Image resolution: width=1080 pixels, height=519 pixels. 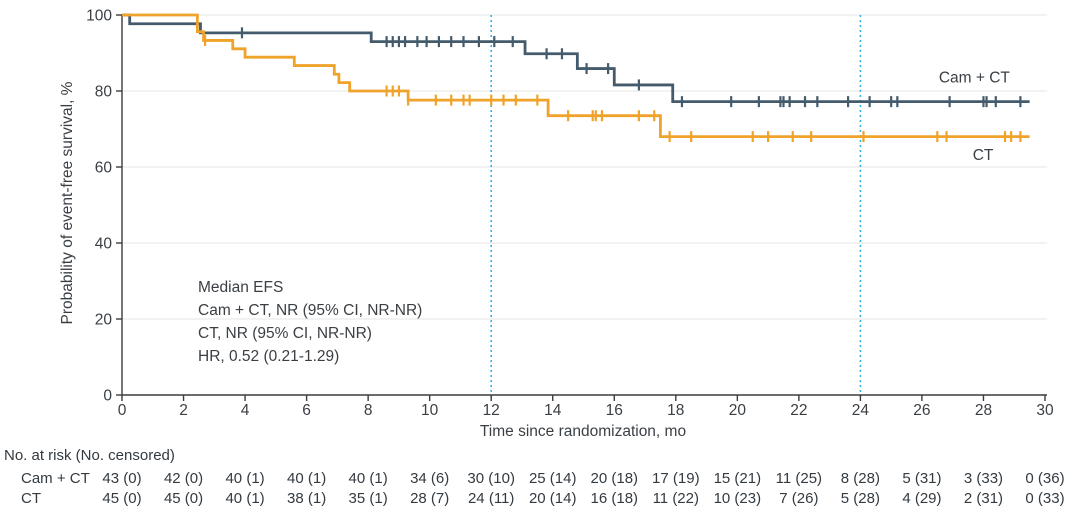 What do you see at coordinates (614, 498) in the screenshot?
I see `risk-cell: 16 (18)` at bounding box center [614, 498].